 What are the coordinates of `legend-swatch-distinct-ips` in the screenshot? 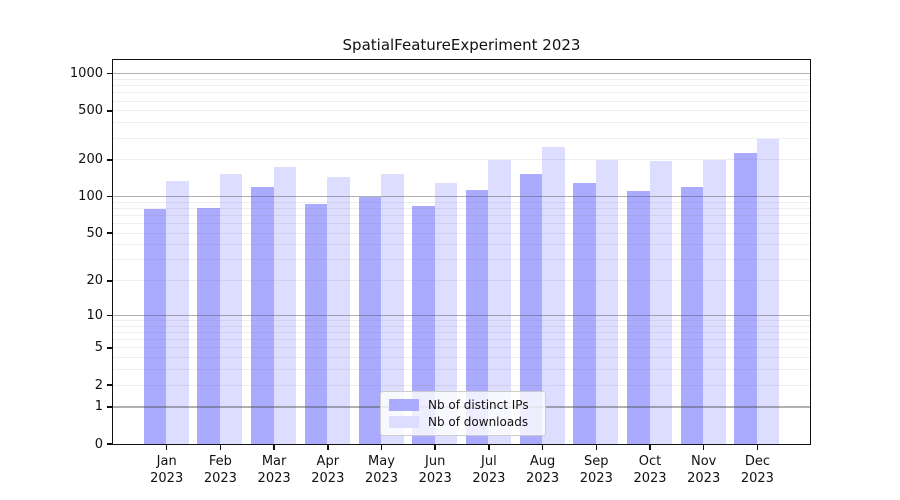 It's located at (404, 404).